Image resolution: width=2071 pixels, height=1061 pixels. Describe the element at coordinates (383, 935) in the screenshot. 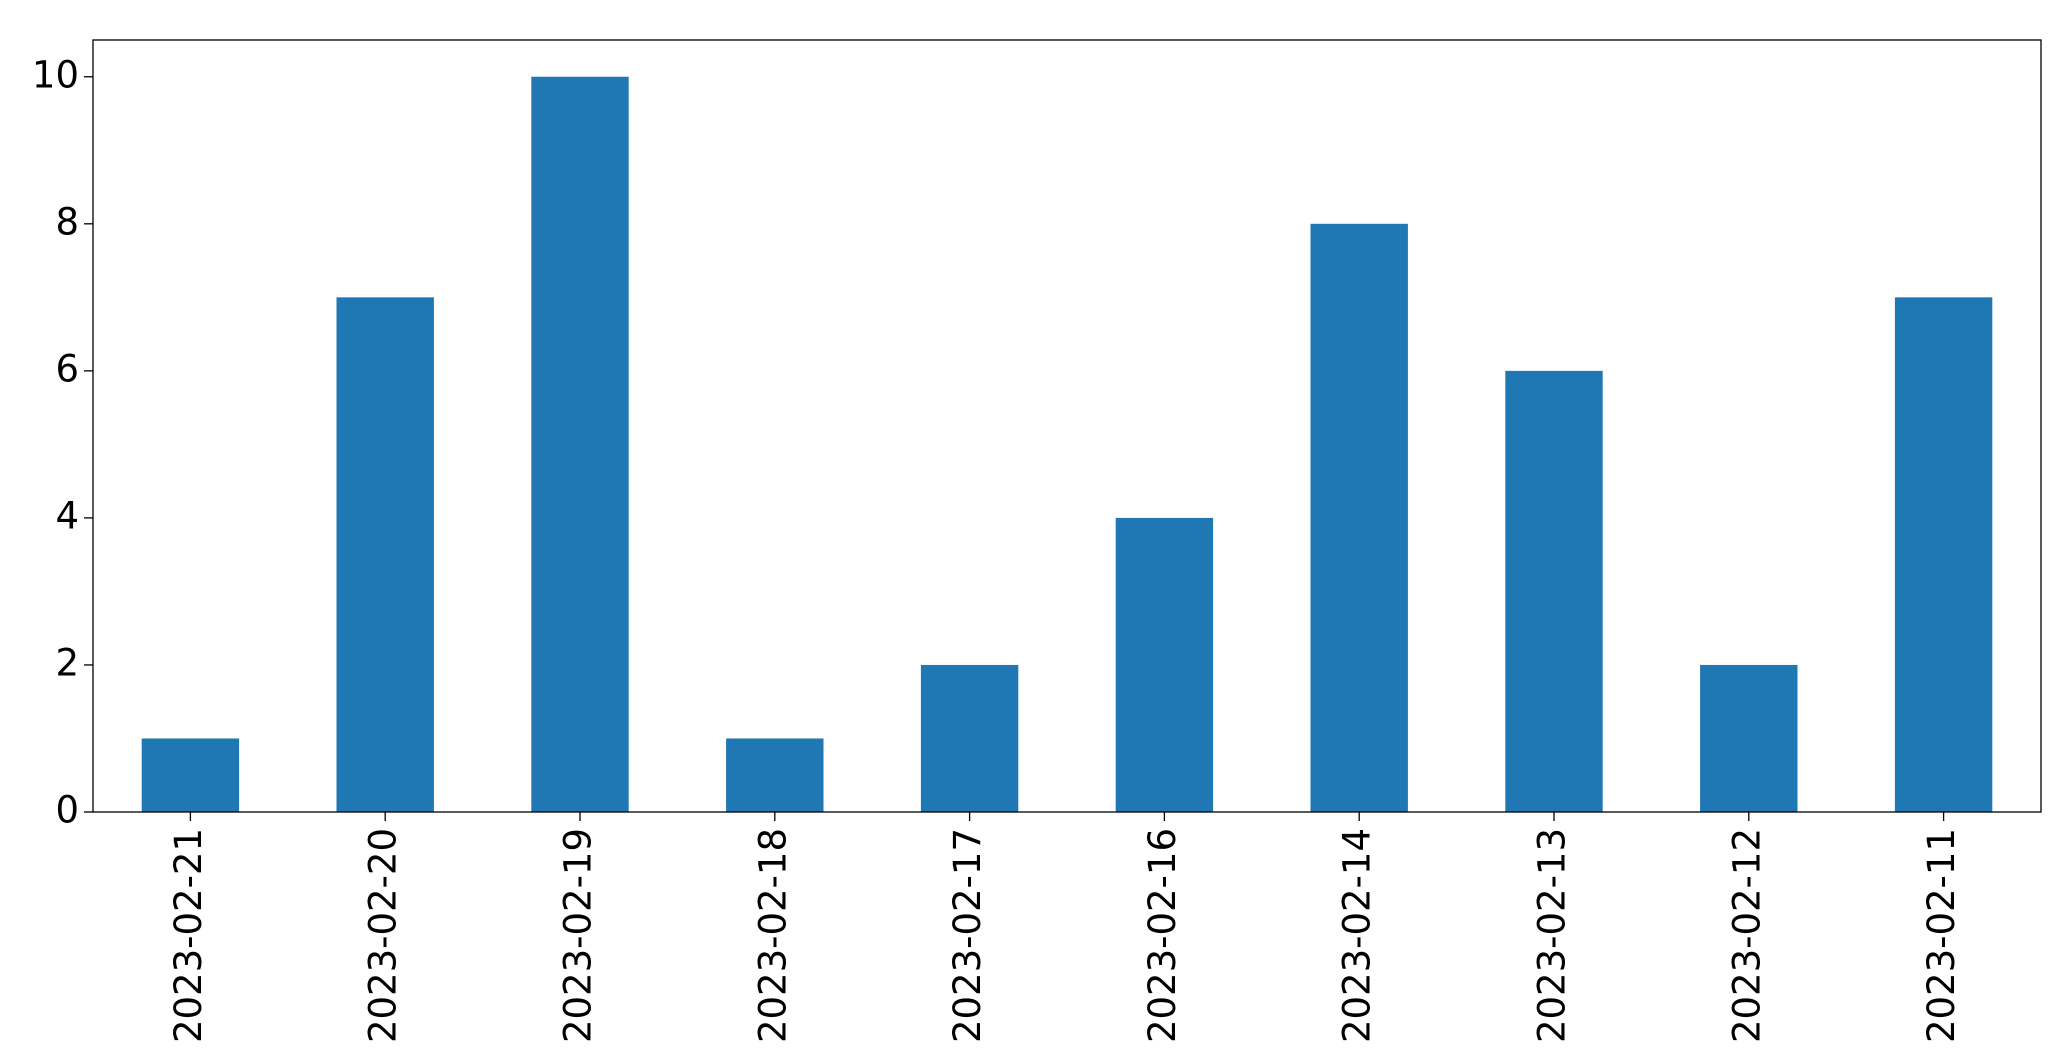

I see `x-tick-label: 2023-02-20` at that location.